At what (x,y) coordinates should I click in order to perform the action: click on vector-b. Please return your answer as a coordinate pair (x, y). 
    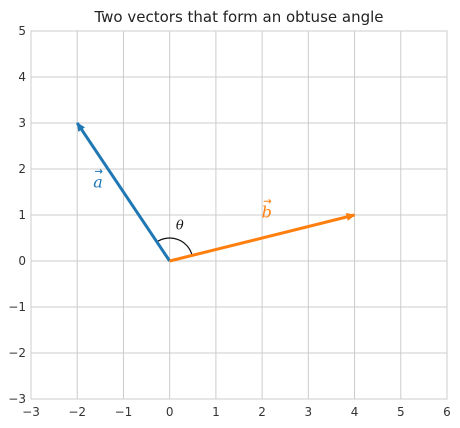
    Looking at the image, I should click on (262, 238).